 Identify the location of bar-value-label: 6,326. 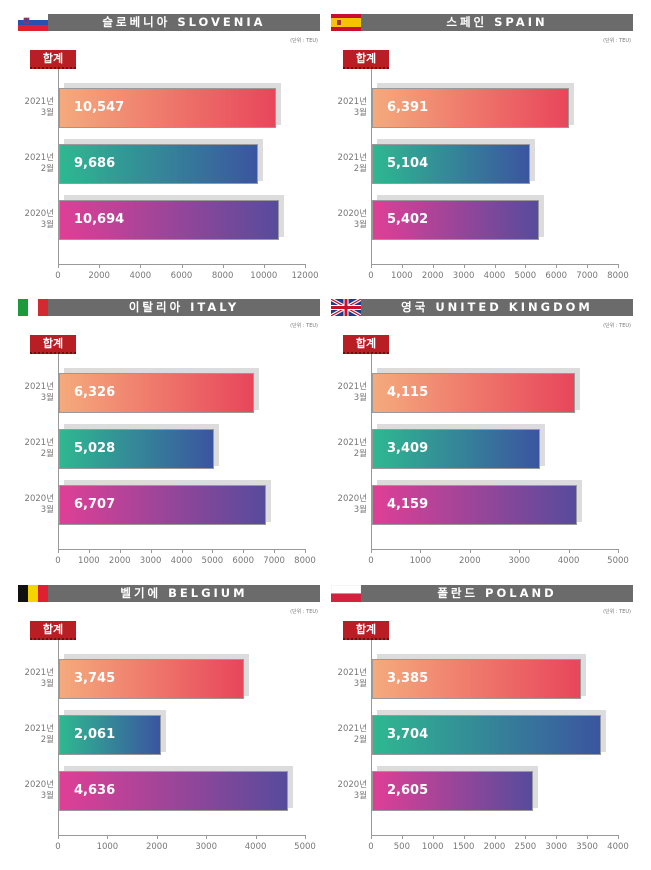
(95, 392).